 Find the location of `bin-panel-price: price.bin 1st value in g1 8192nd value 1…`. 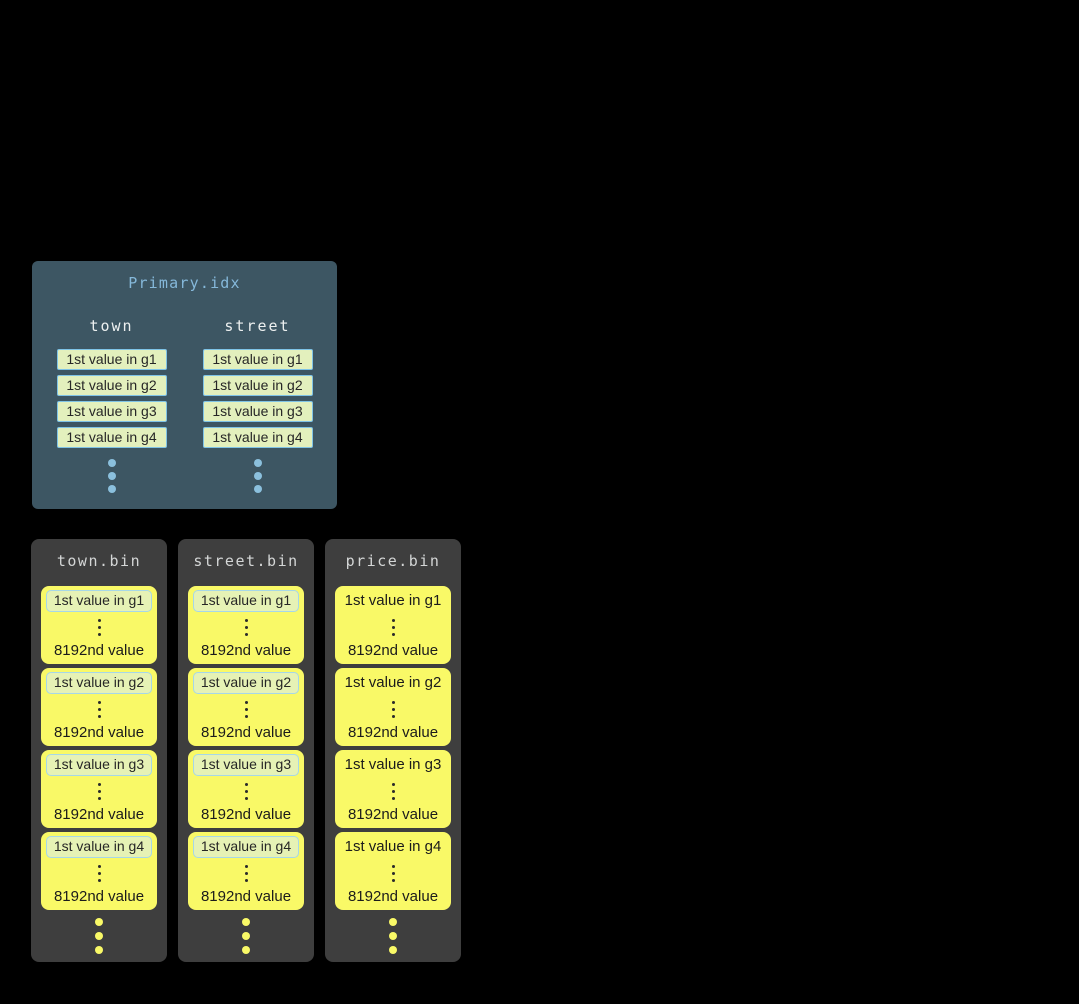

bin-panel-price: price.bin 1st value in g1 8192nd value 1… is located at coordinates (393, 750).